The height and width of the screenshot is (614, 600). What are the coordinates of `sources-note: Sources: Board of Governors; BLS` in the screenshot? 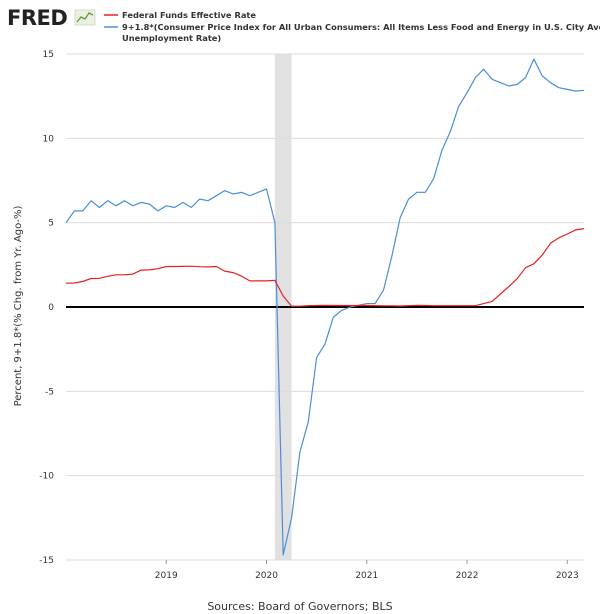 It's located at (299, 606).